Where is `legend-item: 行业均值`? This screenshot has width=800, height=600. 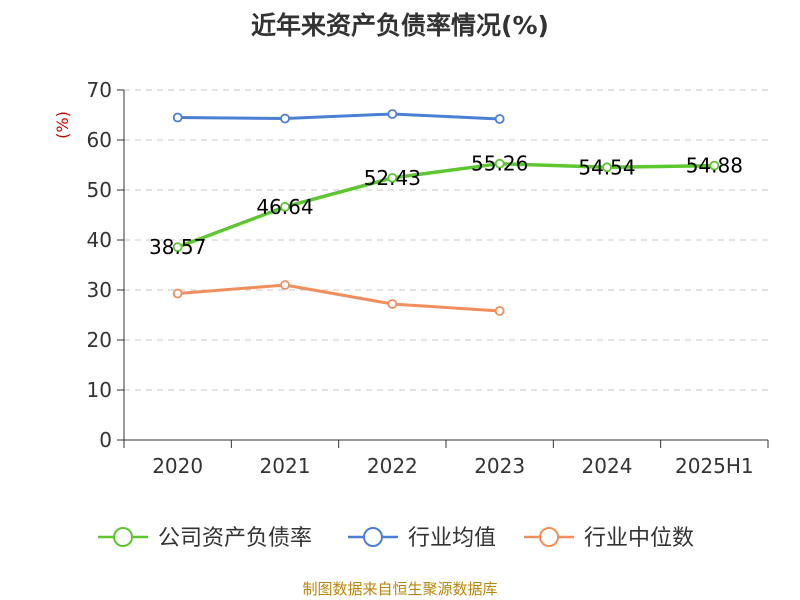
legend-item: 行业均值 is located at coordinates (422, 538).